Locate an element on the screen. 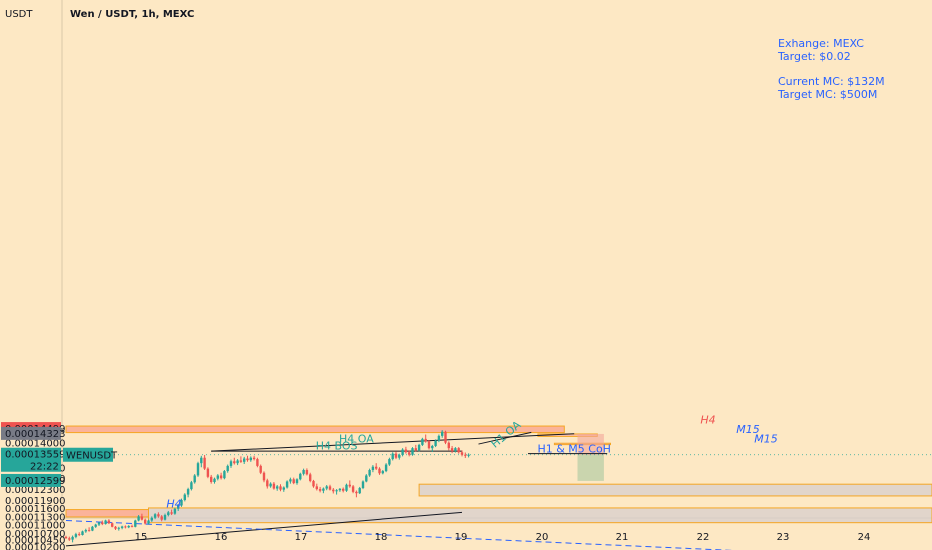 The height and width of the screenshot is (550, 932). currency-label: USDT is located at coordinates (19, 14).